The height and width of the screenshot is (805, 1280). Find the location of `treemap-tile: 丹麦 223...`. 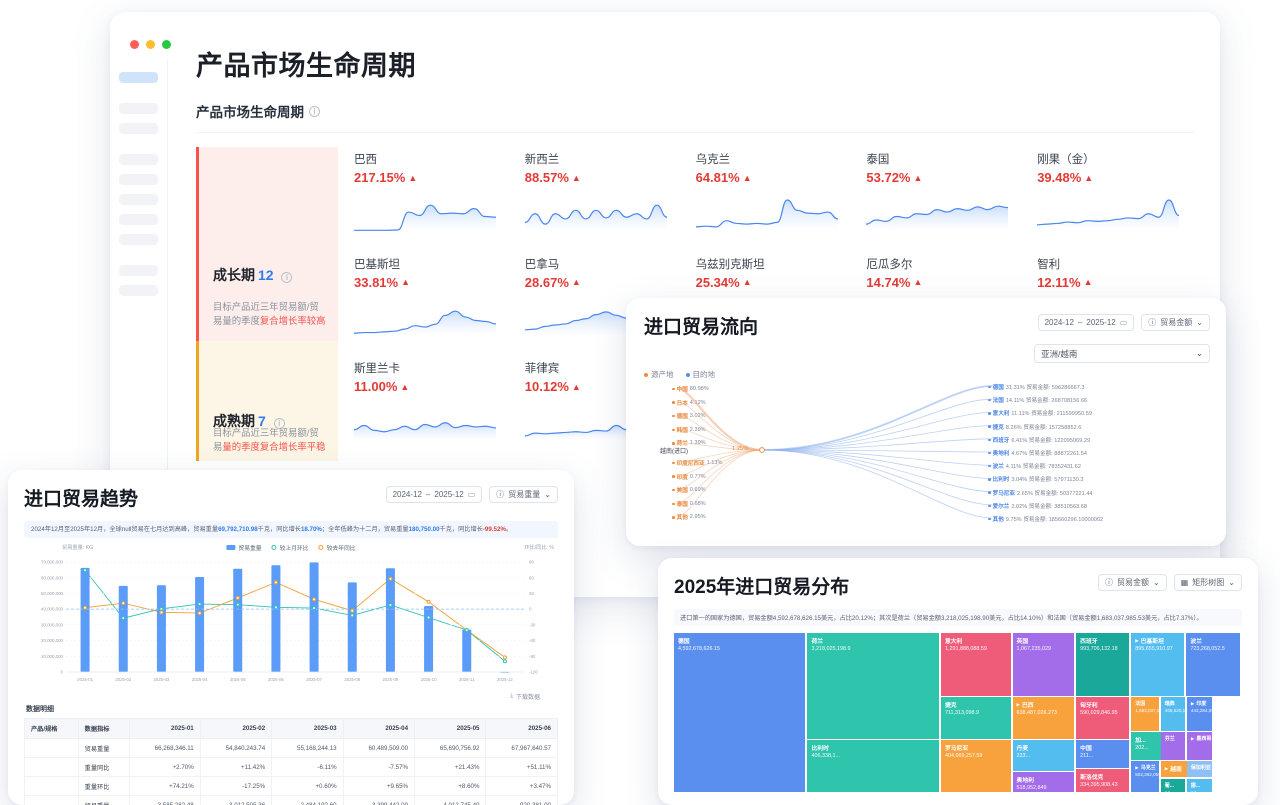

treemap-tile: 丹麦 223... is located at coordinates (1043, 755).